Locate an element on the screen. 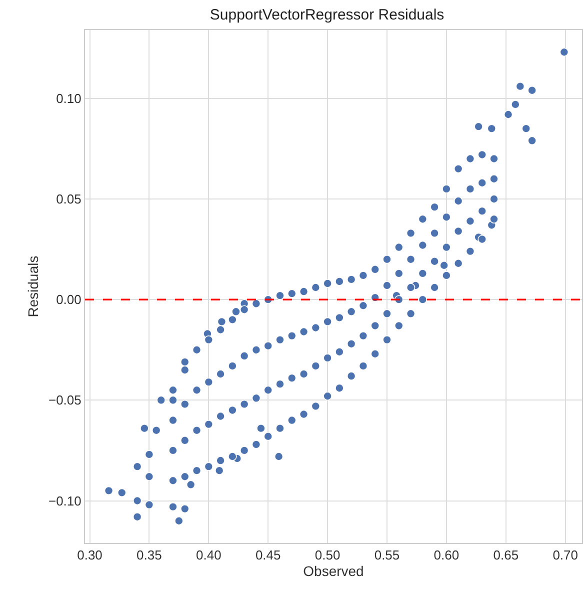 The width and height of the screenshot is (584, 591). y-tick-label: −0.05 is located at coordinates (65, 400).